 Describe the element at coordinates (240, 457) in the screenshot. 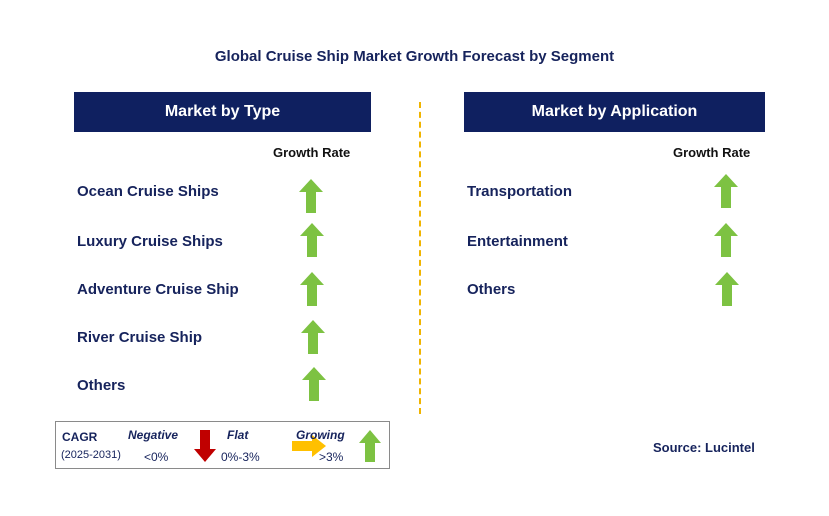

I see `legend-flat-range: 0%-3%` at that location.